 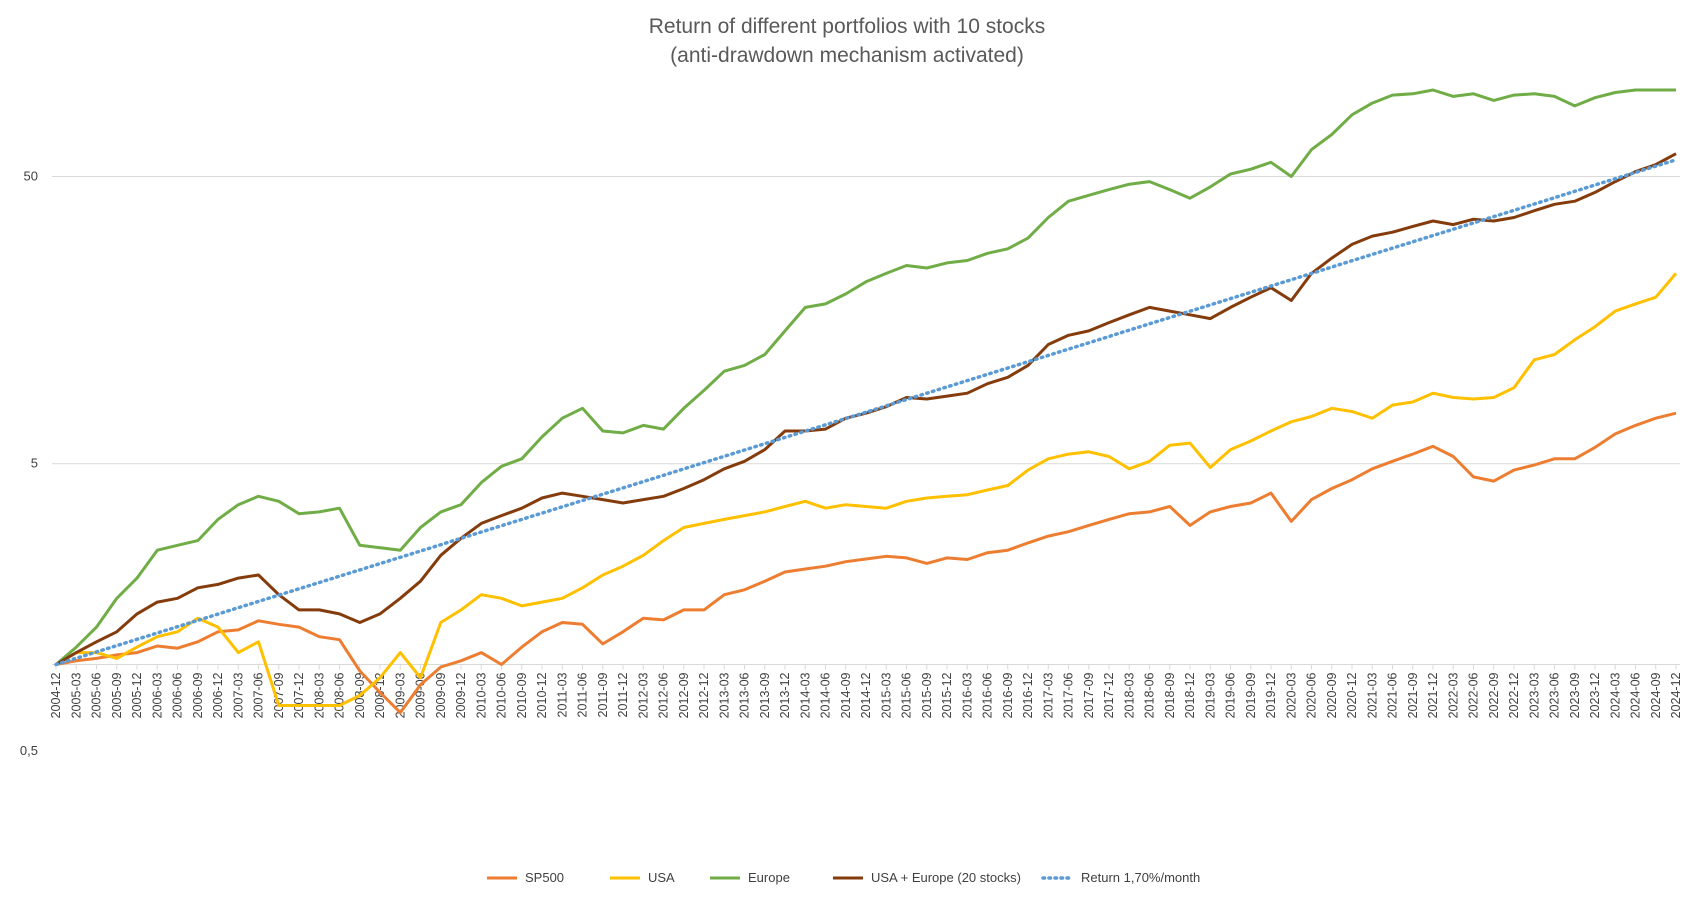 I want to click on x-tick-label: 2007-03, so click(x=238, y=695).